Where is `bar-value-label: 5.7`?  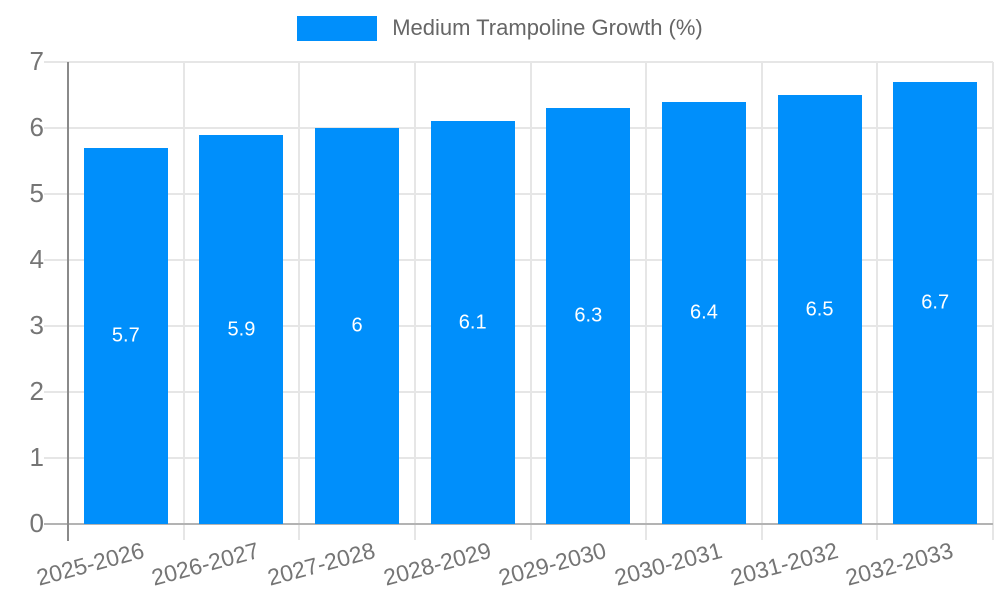 bar-value-label: 5.7 is located at coordinates (125, 335).